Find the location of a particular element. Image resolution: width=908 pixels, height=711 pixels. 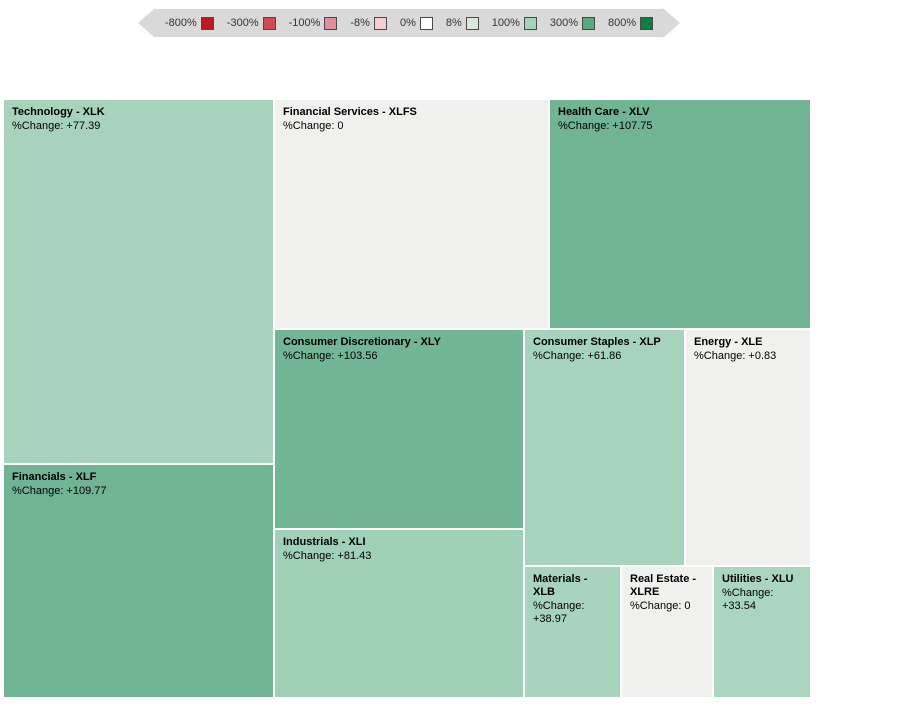

tile-label: Industrials - XLI is located at coordinates (324, 542).